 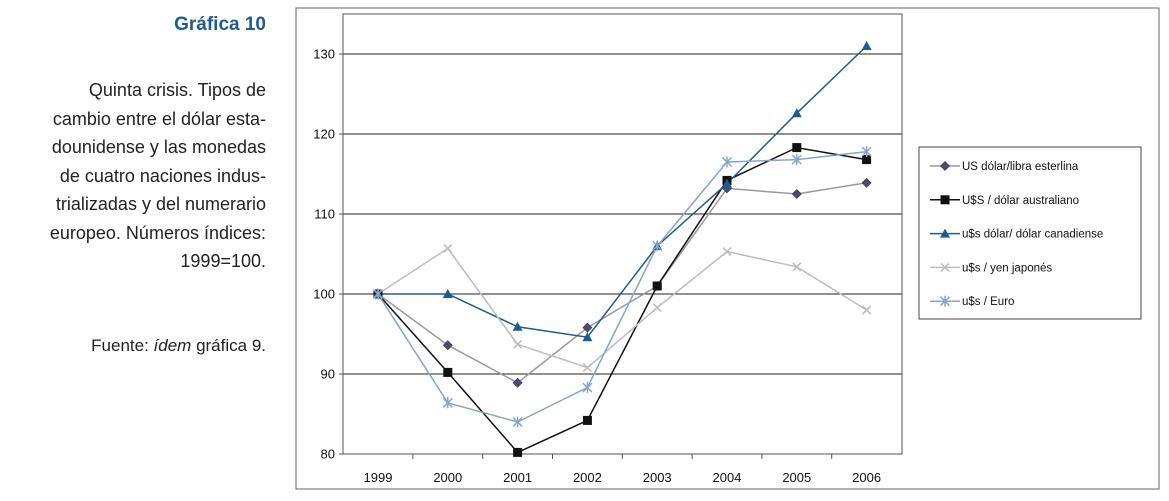 I want to click on x-tick-label: 2000, so click(x=447, y=477).